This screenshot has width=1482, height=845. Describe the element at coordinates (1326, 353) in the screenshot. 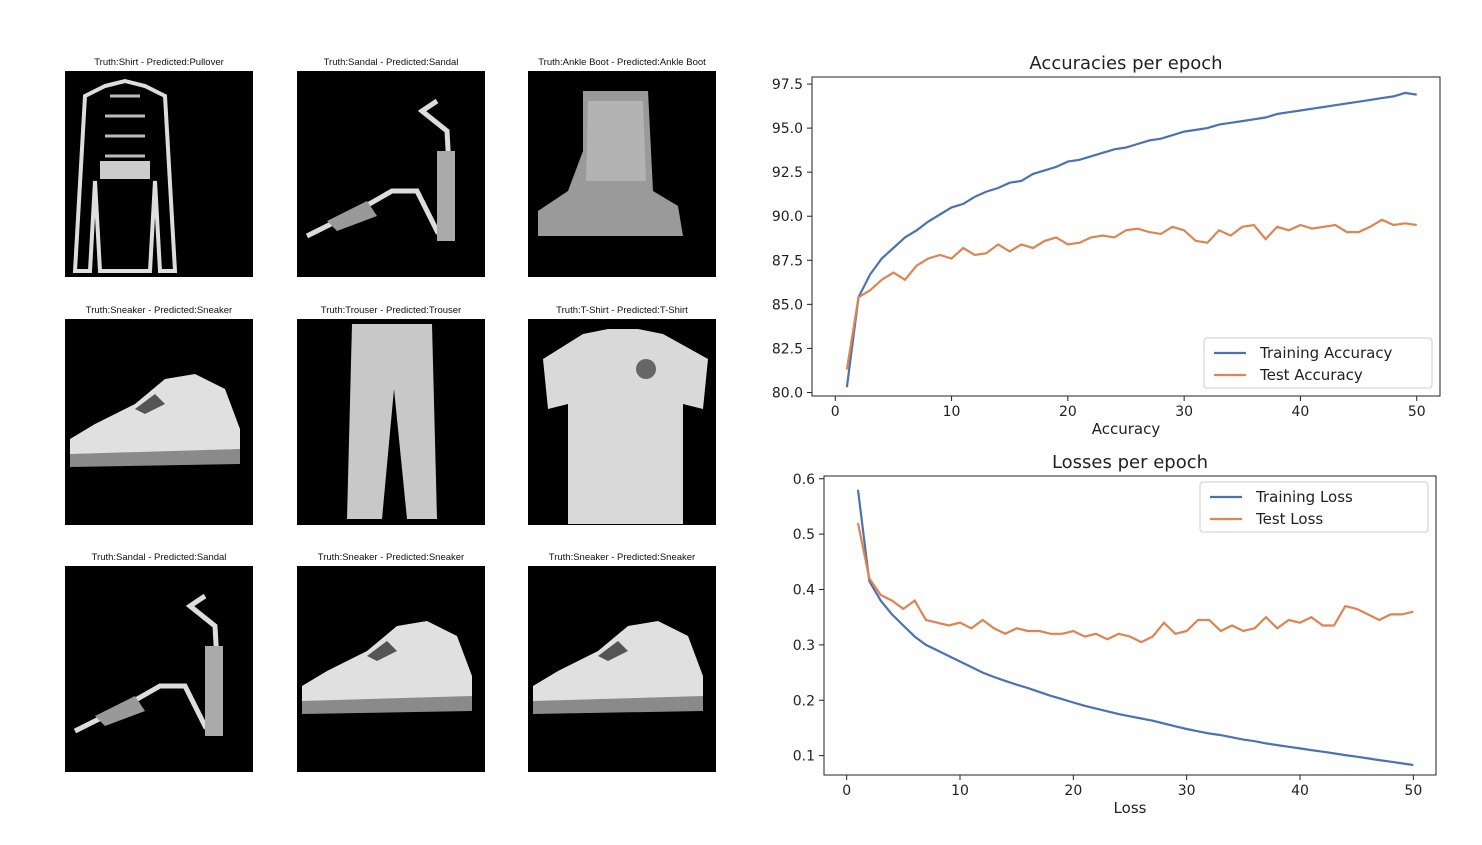

I see `legend-label: Training Accuracy` at that location.